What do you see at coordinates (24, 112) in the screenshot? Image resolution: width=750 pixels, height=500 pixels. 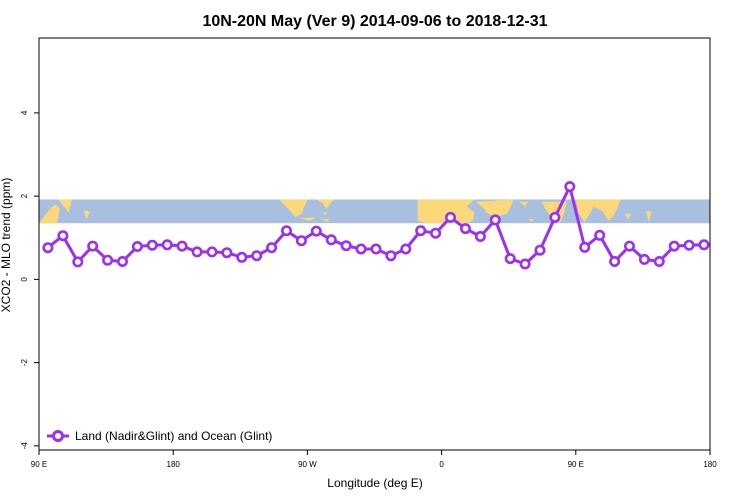 I see `y-tick-label: 4` at bounding box center [24, 112].